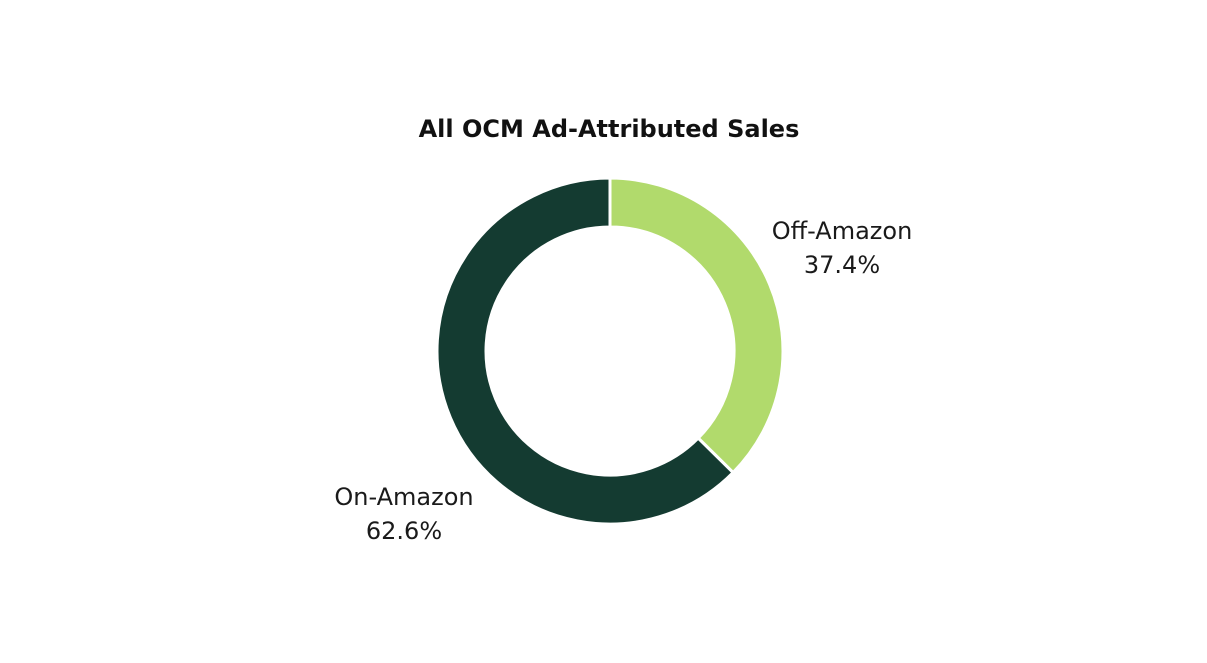 Image resolution: width=1207 pixels, height=663 pixels. What do you see at coordinates (403, 497) in the screenshot?
I see `slice-label-on-amazon: On-Amazon` at bounding box center [403, 497].